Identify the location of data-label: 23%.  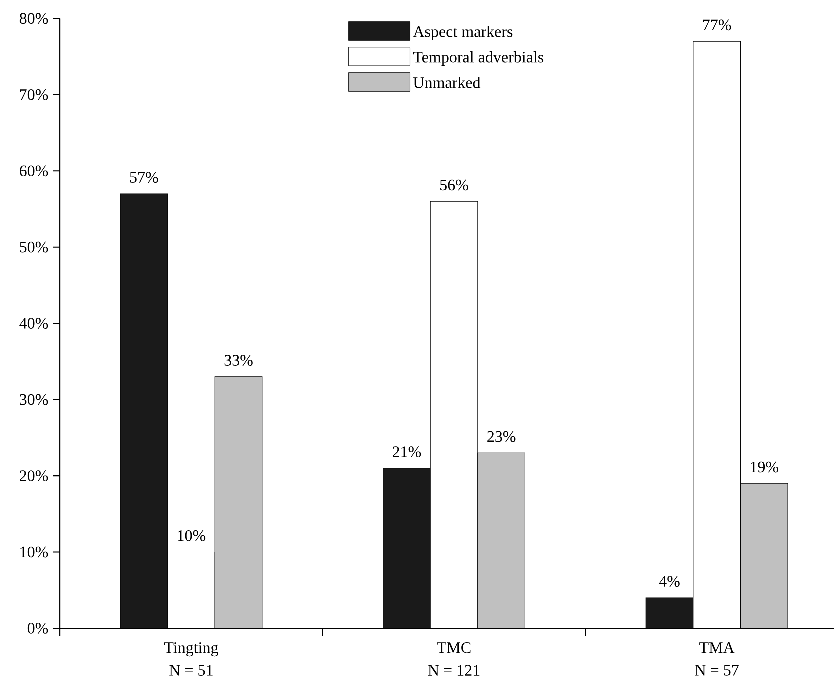
(502, 436).